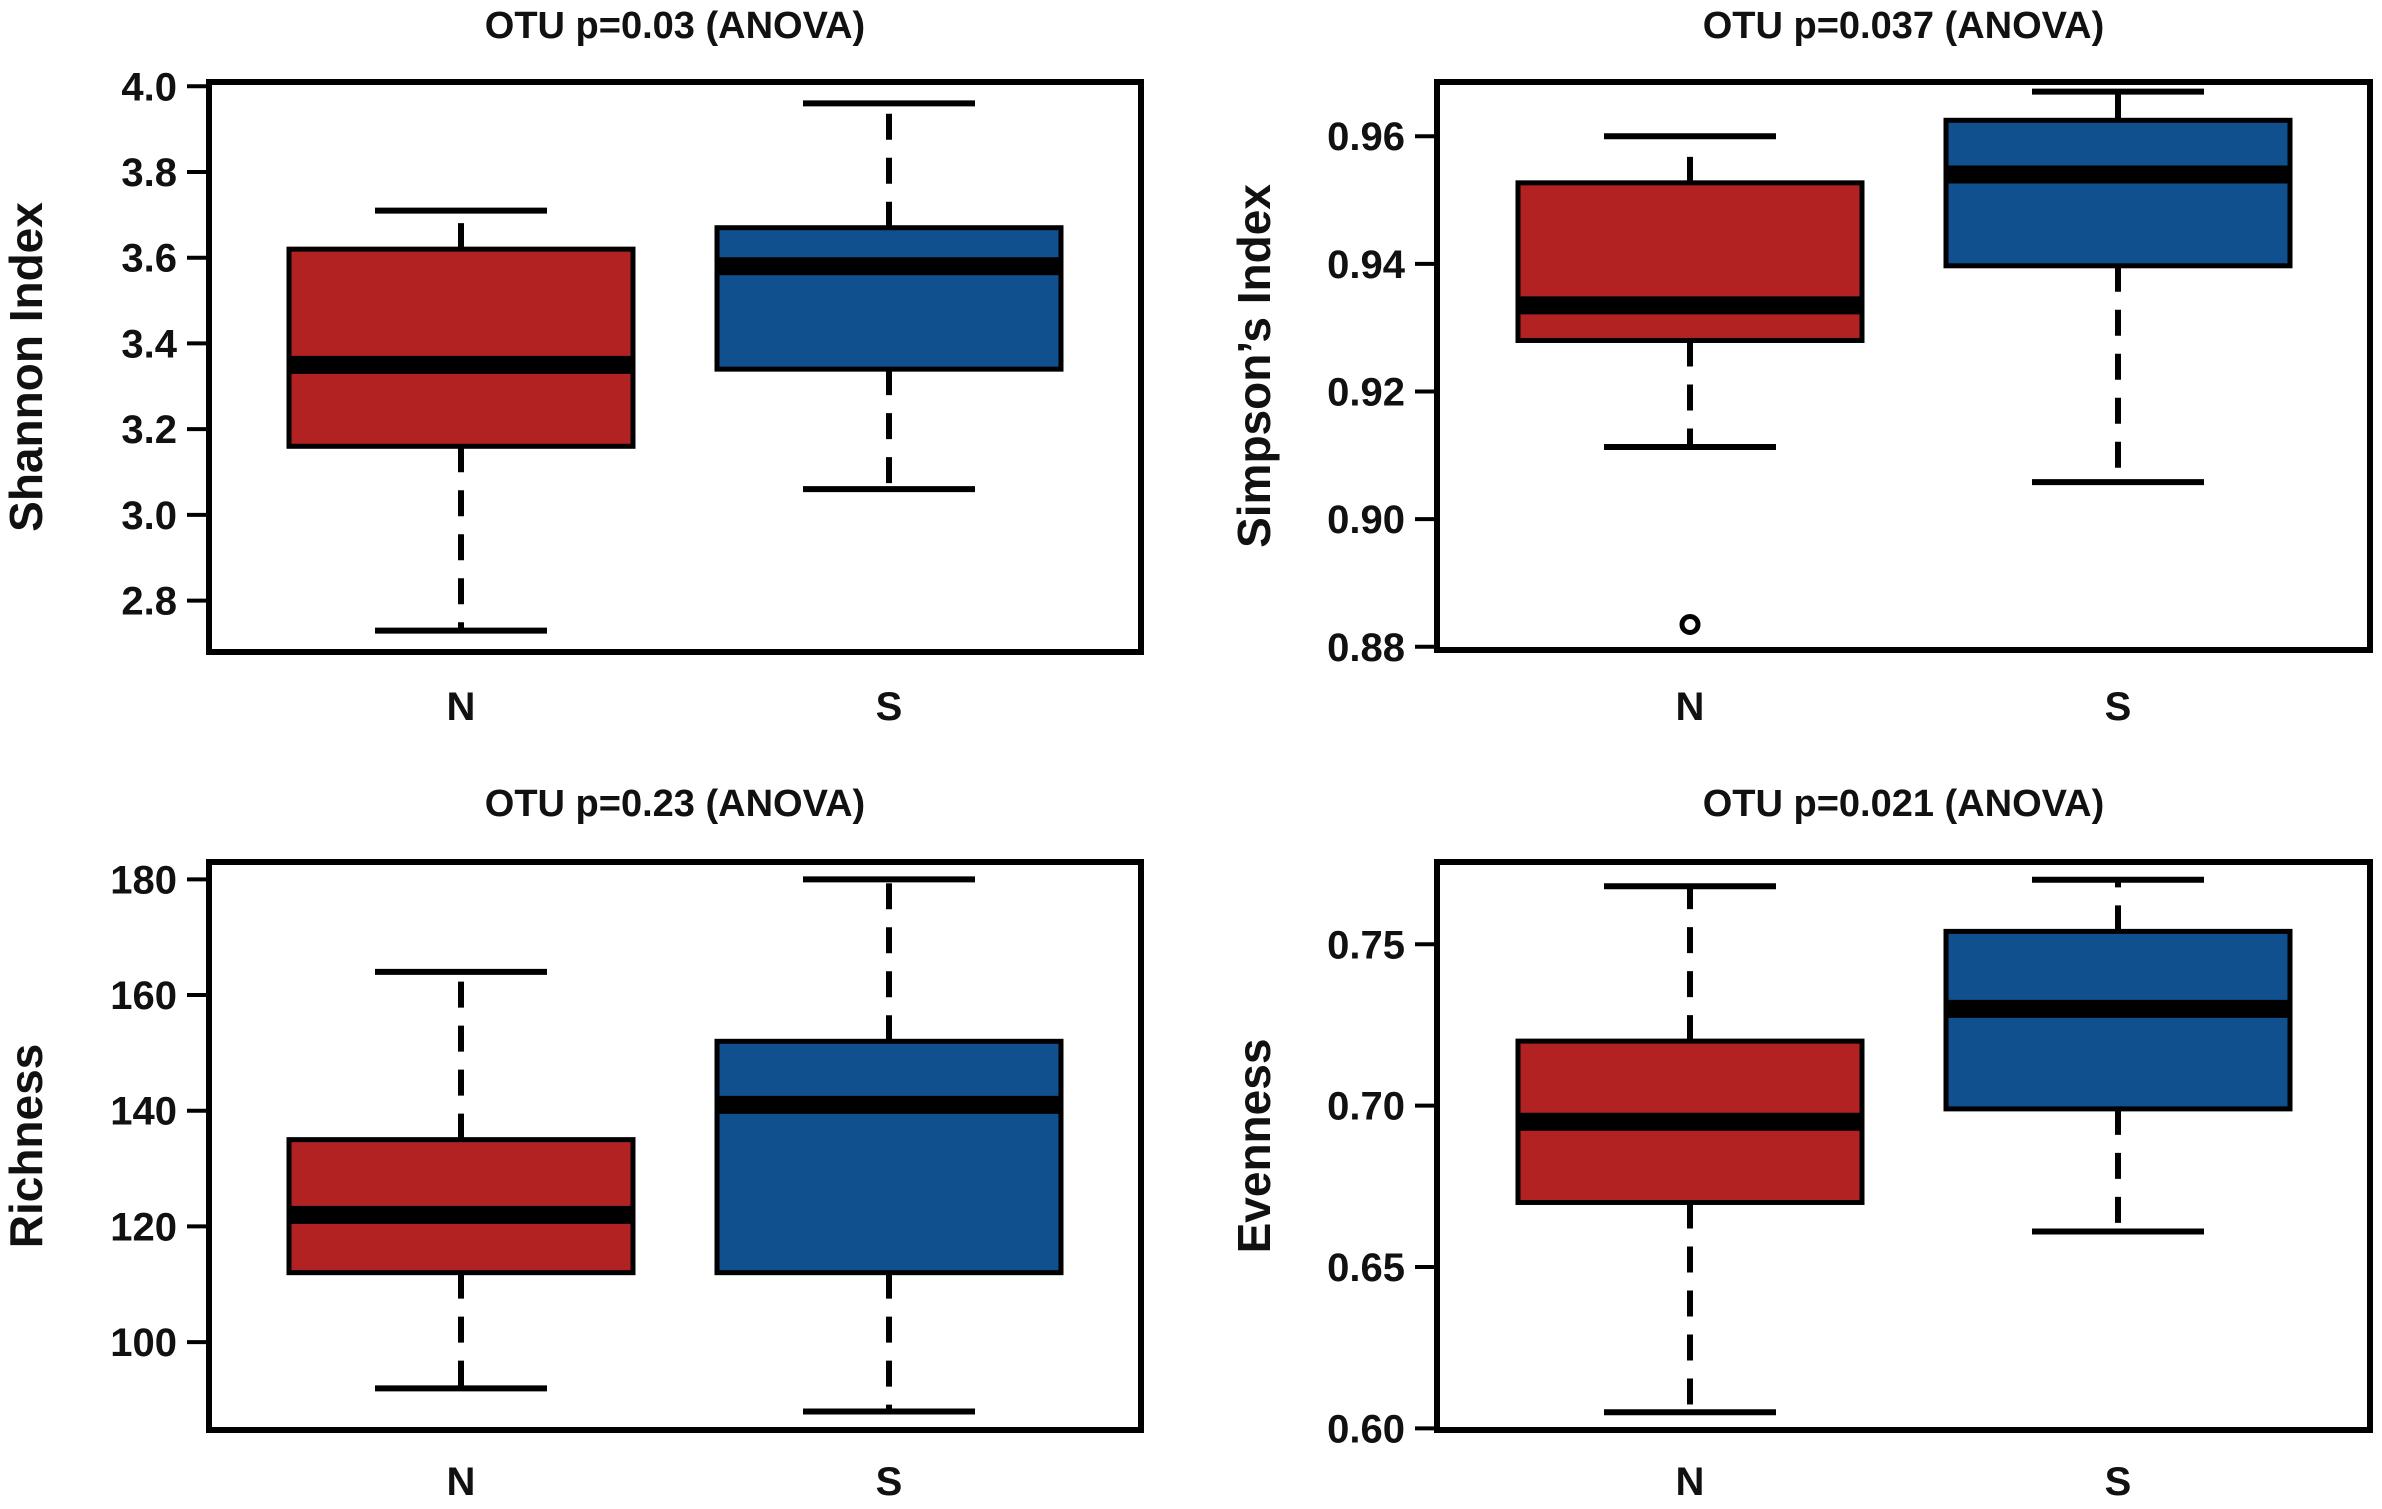 This screenshot has width=2382, height=1509. I want to click on y-tick-label: 120, so click(143, 1227).